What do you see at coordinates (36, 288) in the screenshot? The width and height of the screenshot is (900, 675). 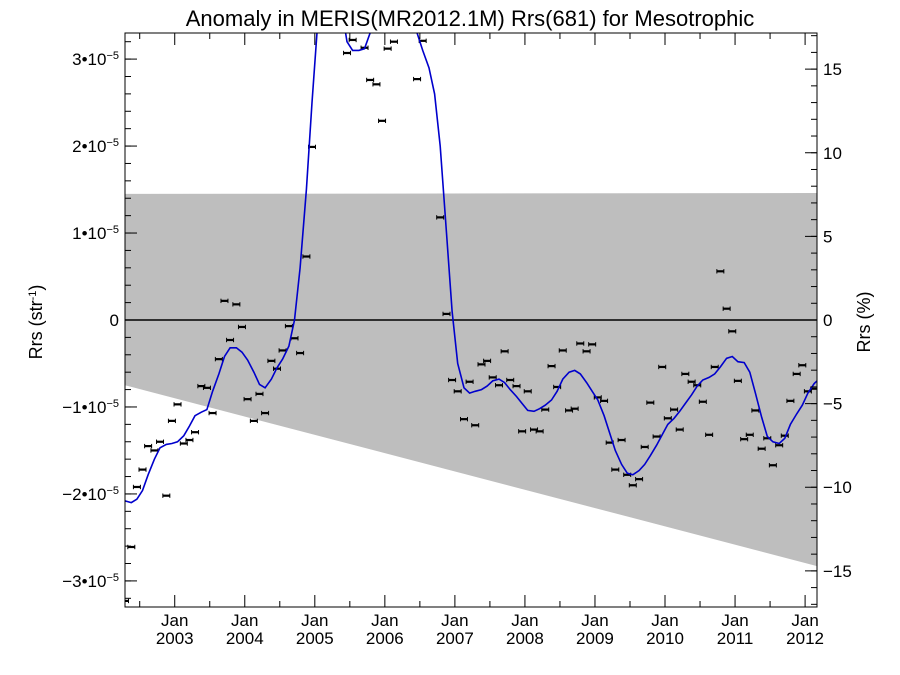 I see `left-y-axis-title-suffix: )` at bounding box center [36, 288].